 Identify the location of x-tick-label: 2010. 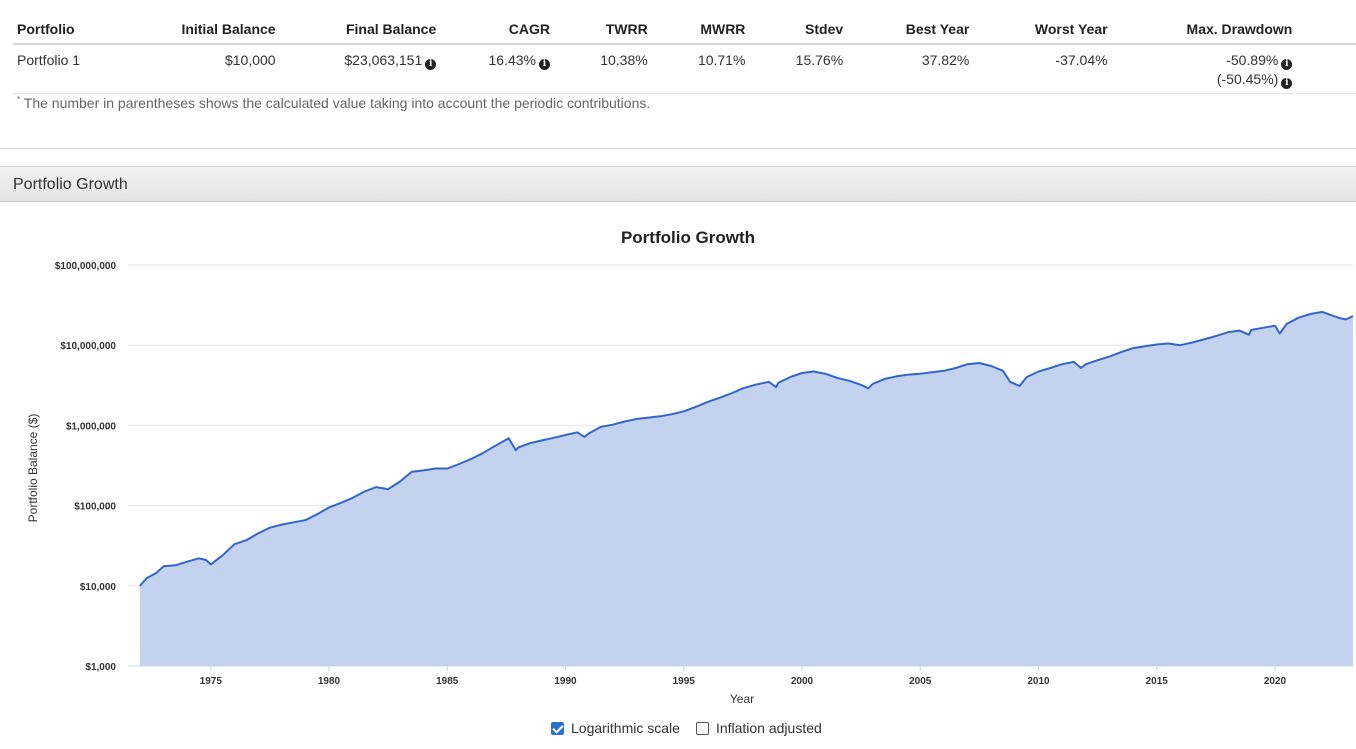
(1038, 681).